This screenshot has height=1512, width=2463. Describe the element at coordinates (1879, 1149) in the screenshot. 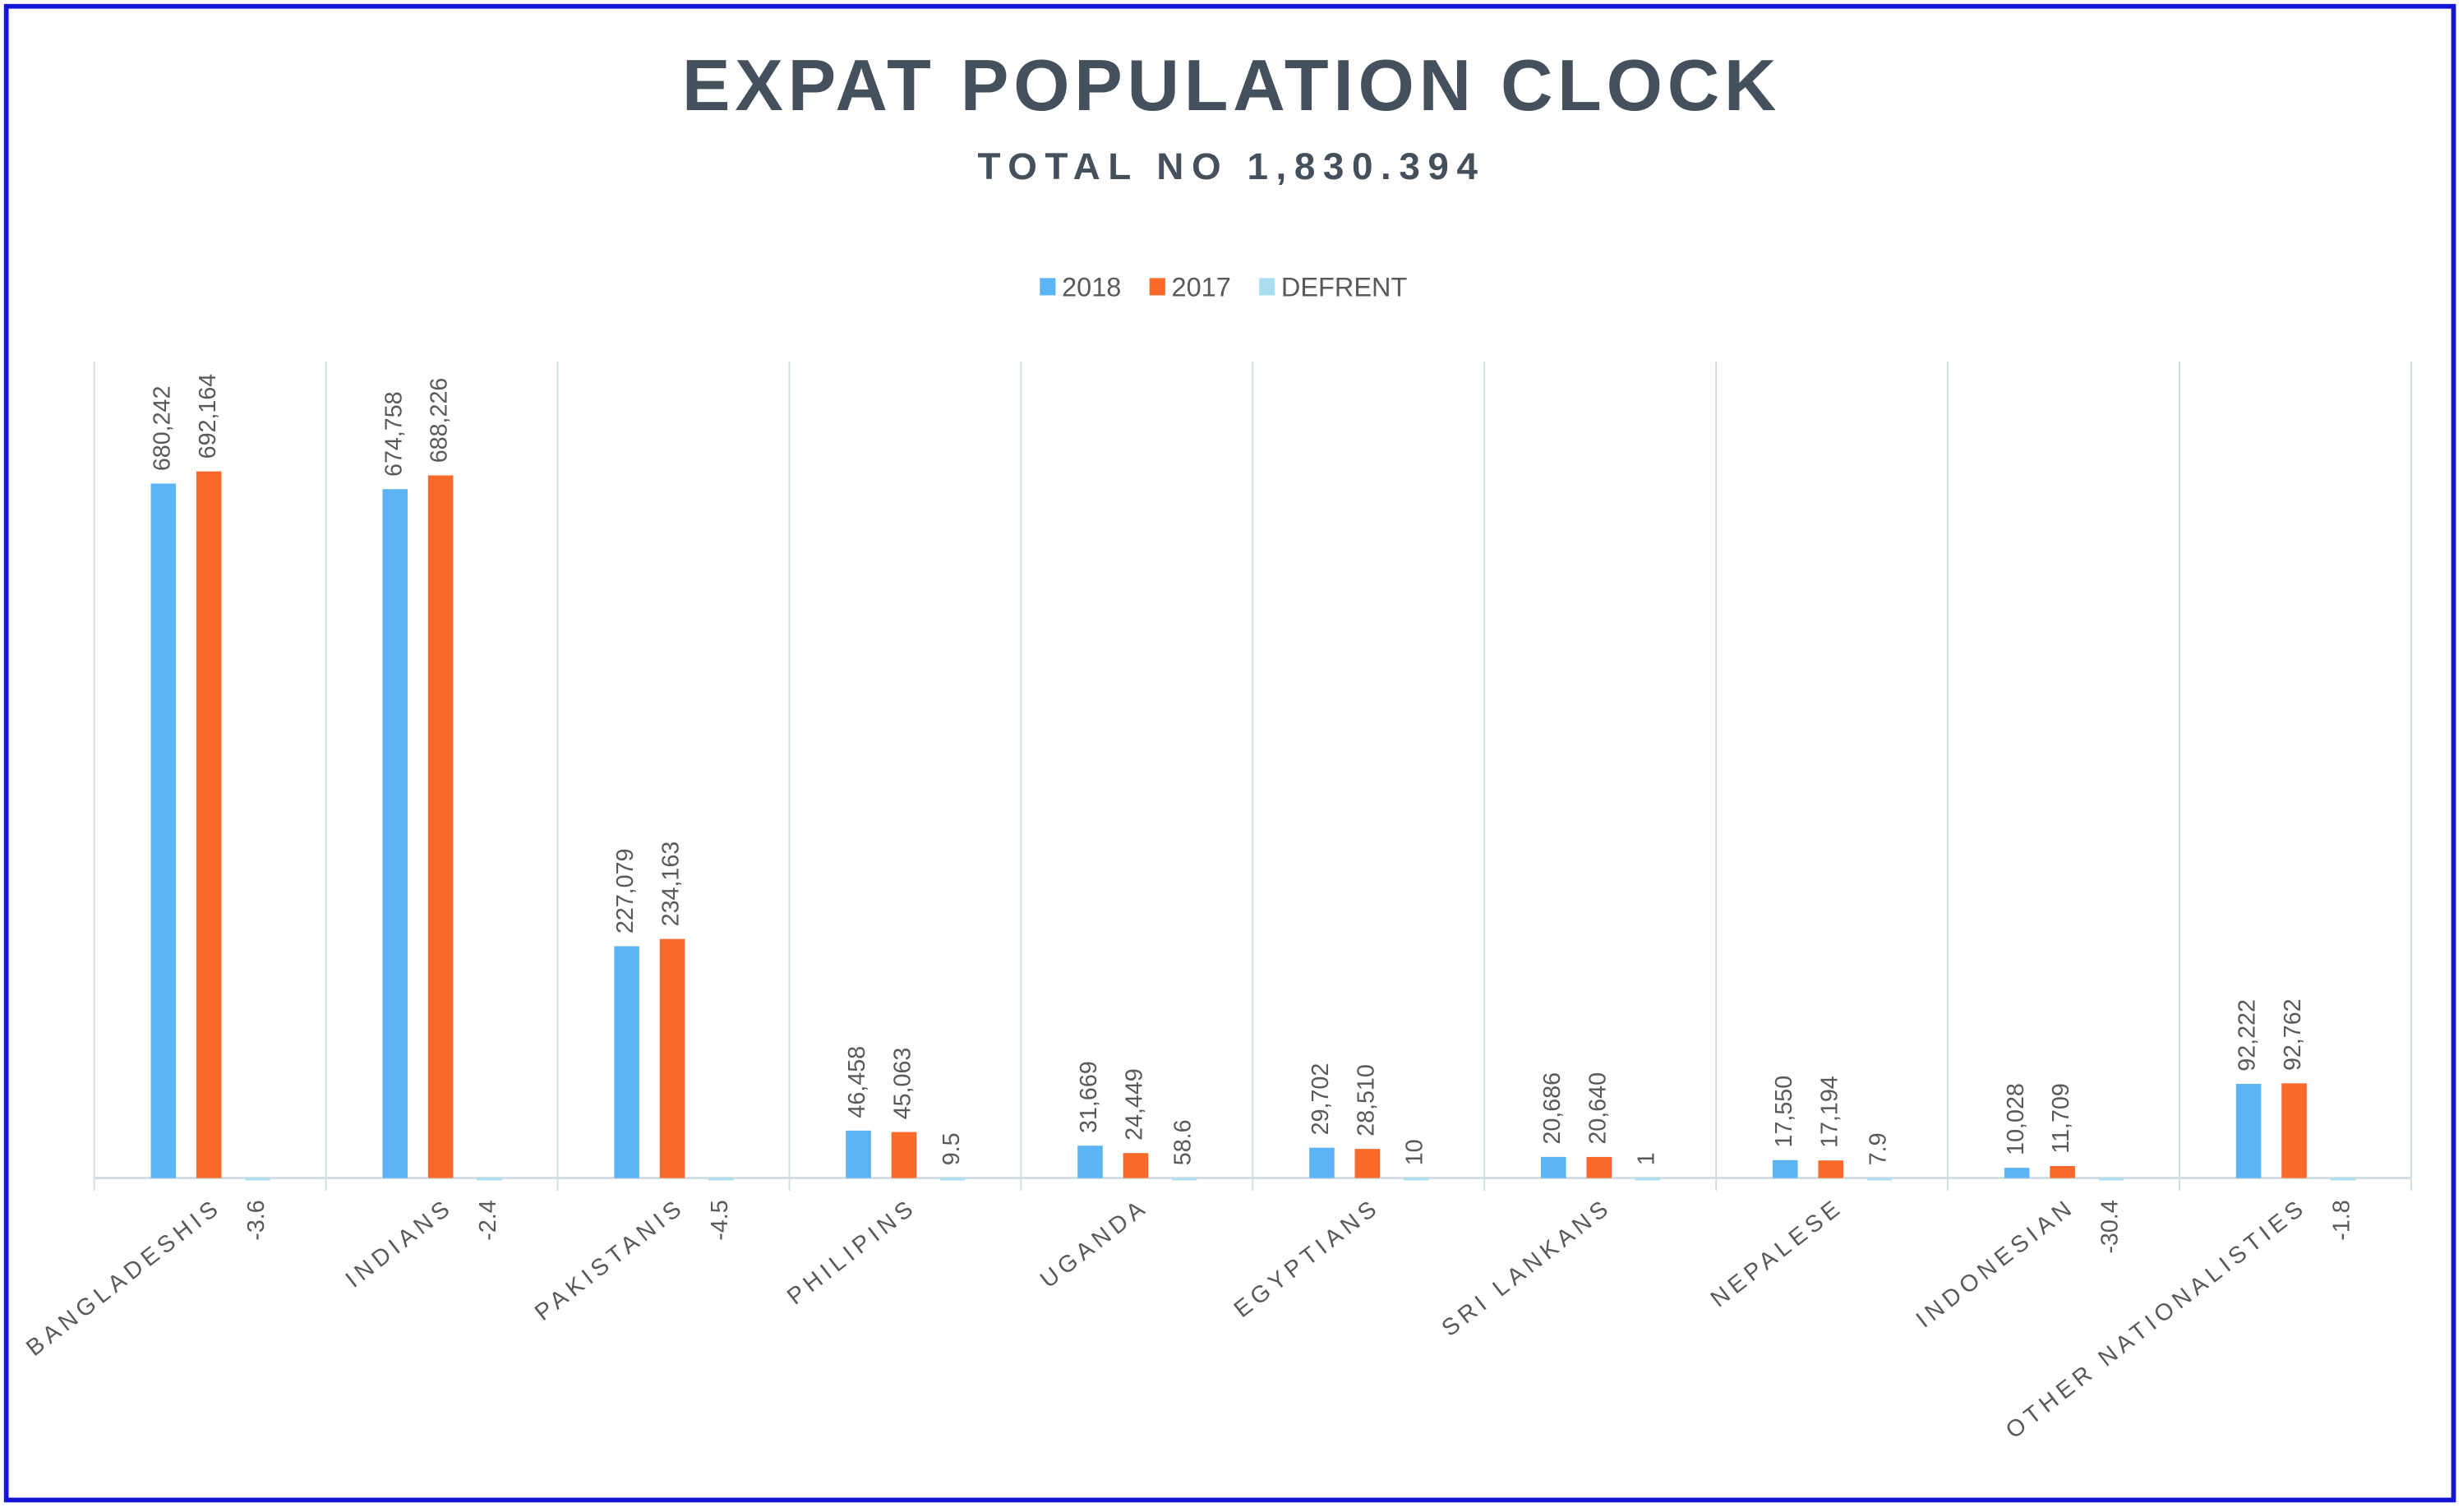

I see `data-label: 7.9` at that location.